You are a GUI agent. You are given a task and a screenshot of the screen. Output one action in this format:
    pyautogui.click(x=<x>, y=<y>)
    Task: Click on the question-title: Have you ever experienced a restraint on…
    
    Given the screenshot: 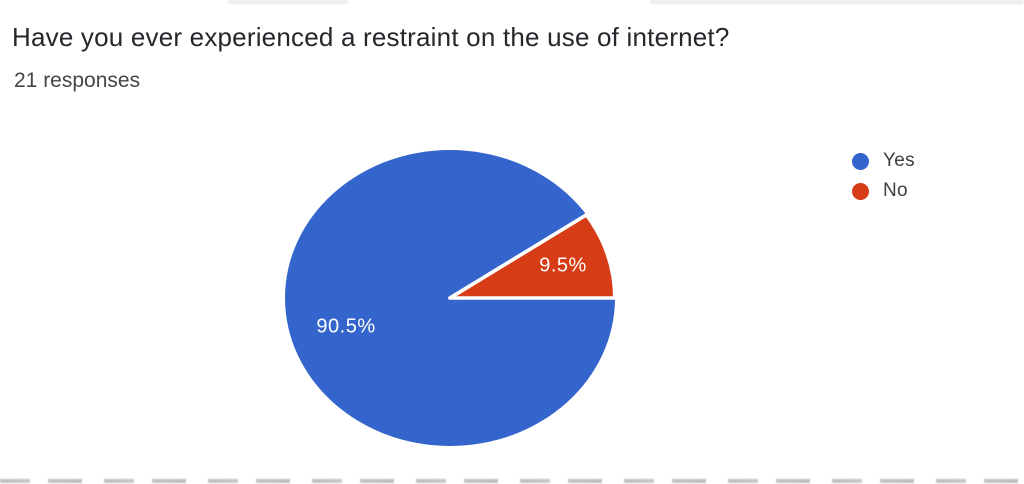 What is the action you would take?
    pyautogui.click(x=371, y=37)
    